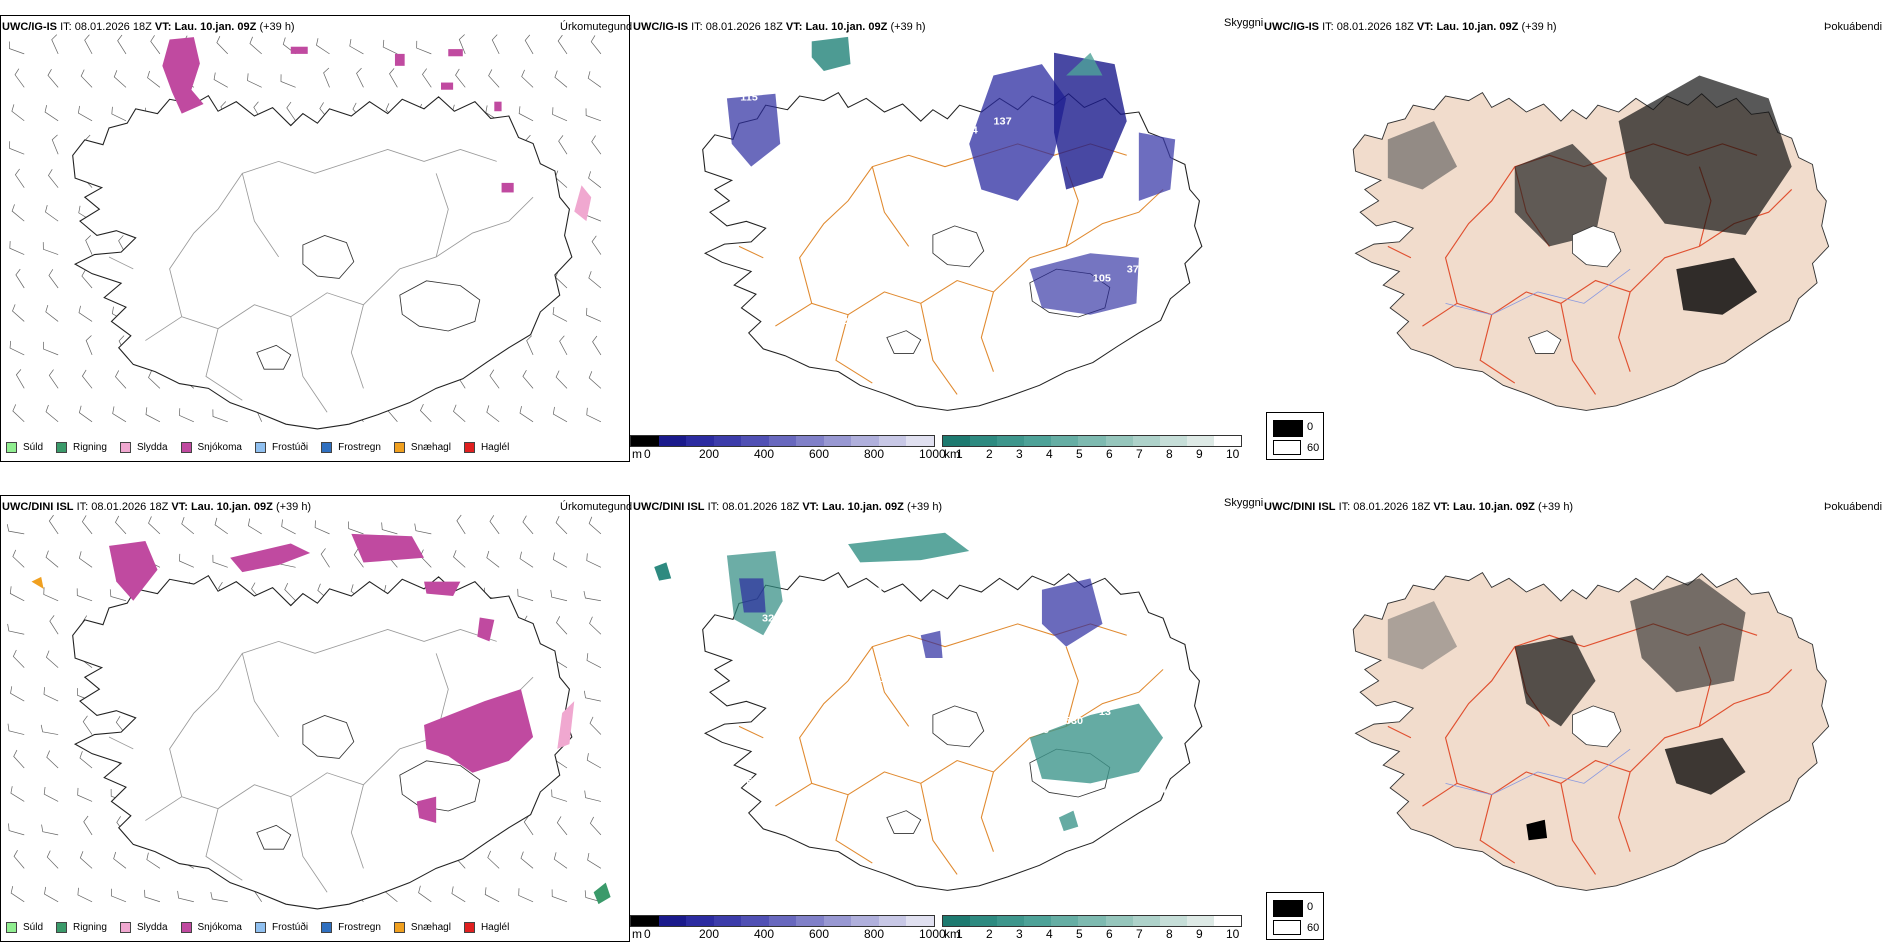  What do you see at coordinates (1591, 243) in the screenshot?
I see `cloud-map` at bounding box center [1591, 243].